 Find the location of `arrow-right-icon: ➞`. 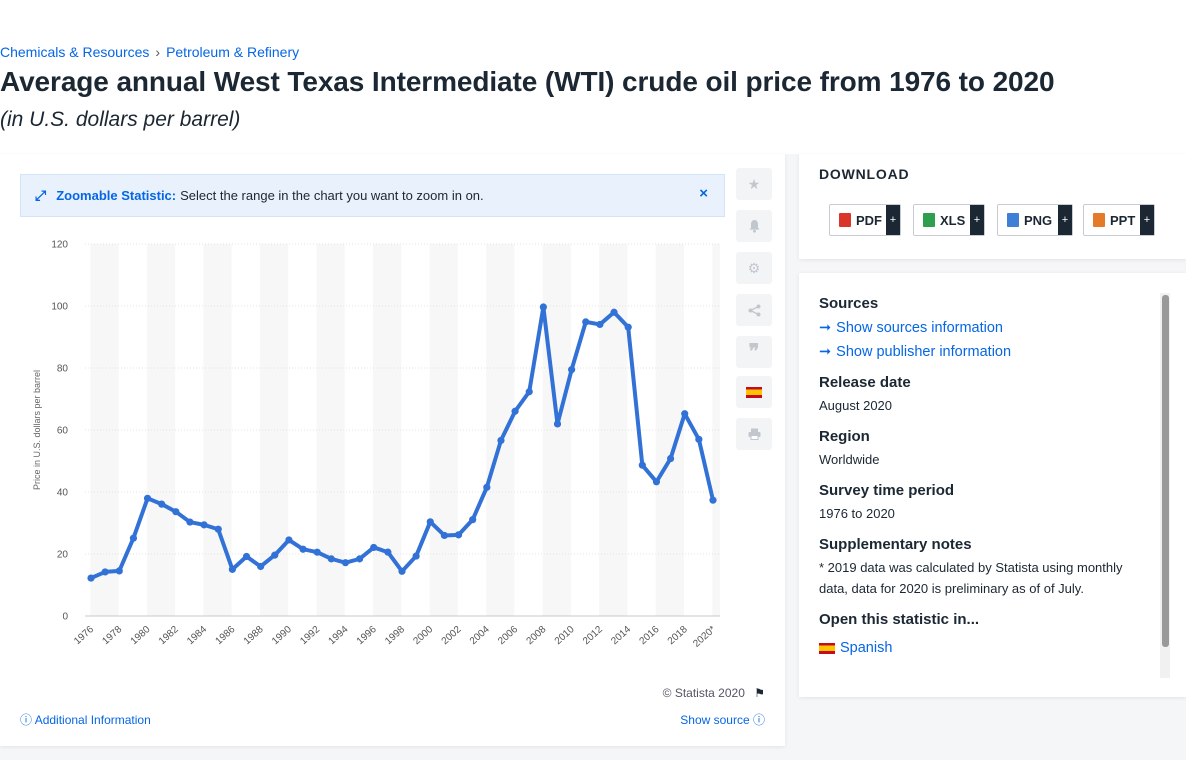

arrow-right-icon: ➞ is located at coordinates (825, 352).